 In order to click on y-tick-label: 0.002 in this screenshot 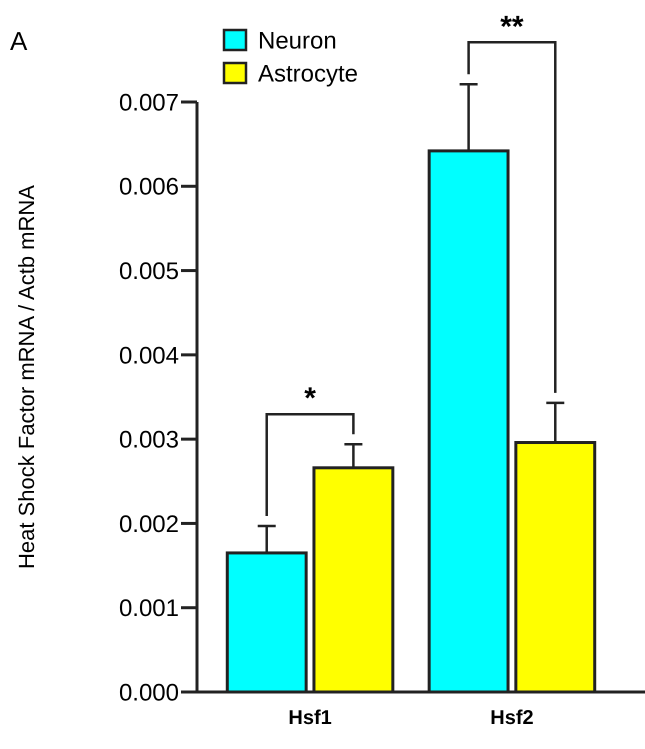, I will do `click(148, 524)`.